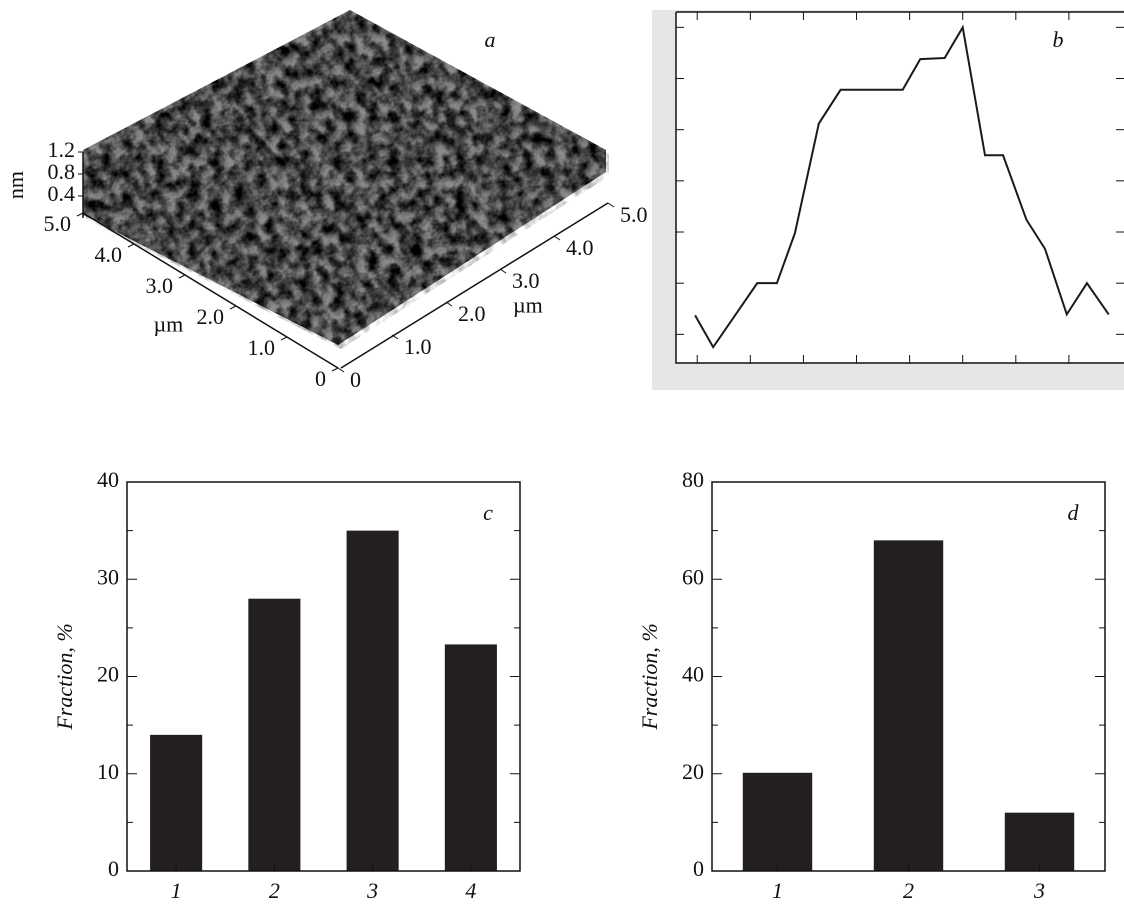  Describe the element at coordinates (693, 479) in the screenshot. I see `y-tick-label: 80` at that location.